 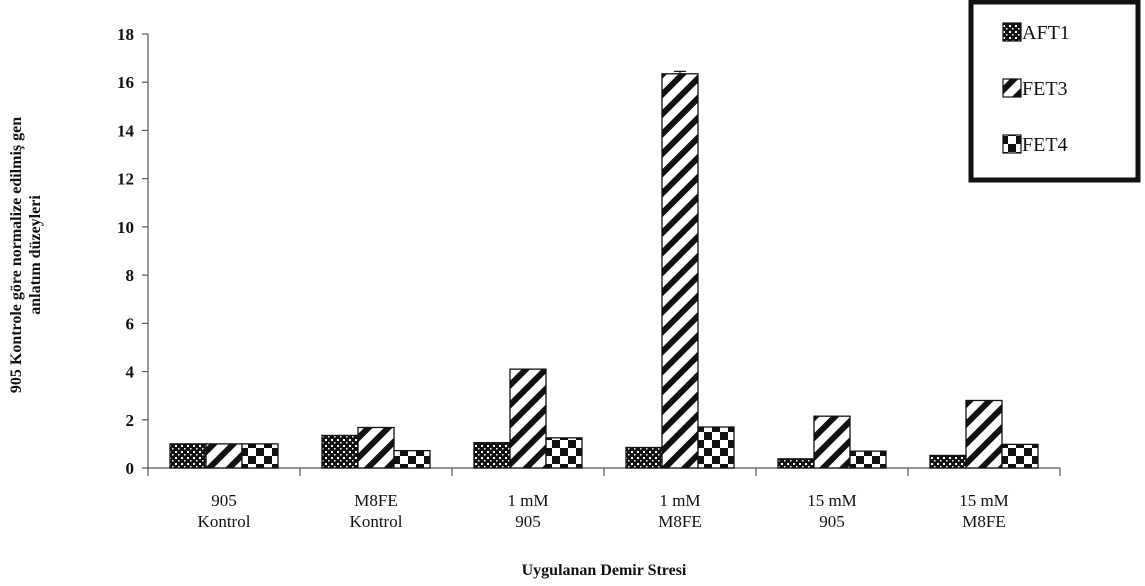 I want to click on legend-box, so click(x=1054, y=91).